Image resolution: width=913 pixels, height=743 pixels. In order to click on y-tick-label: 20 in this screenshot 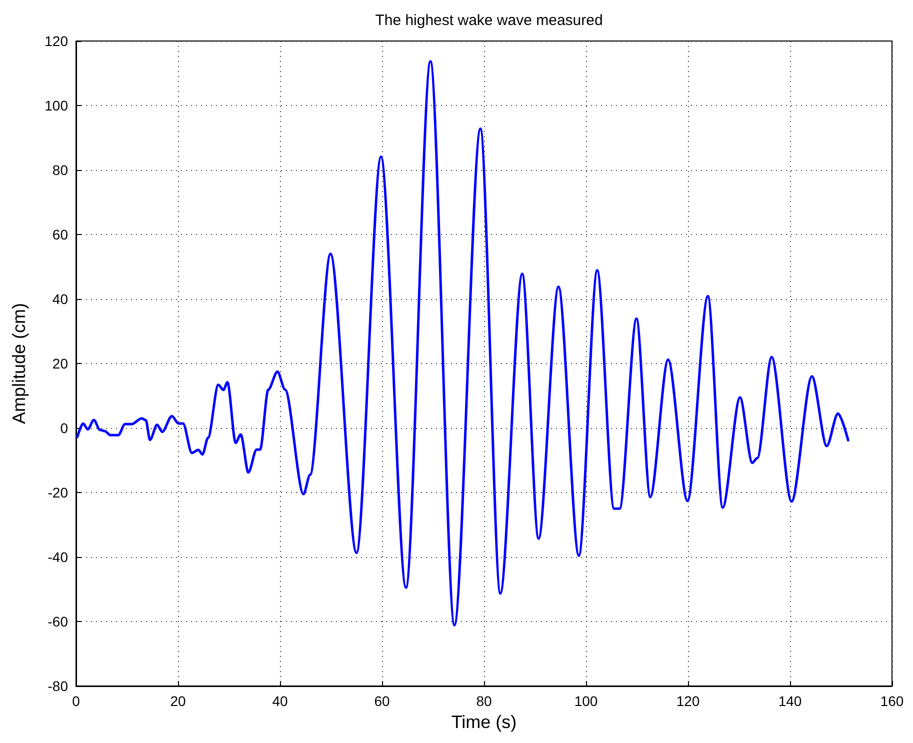, I will do `click(60, 364)`.